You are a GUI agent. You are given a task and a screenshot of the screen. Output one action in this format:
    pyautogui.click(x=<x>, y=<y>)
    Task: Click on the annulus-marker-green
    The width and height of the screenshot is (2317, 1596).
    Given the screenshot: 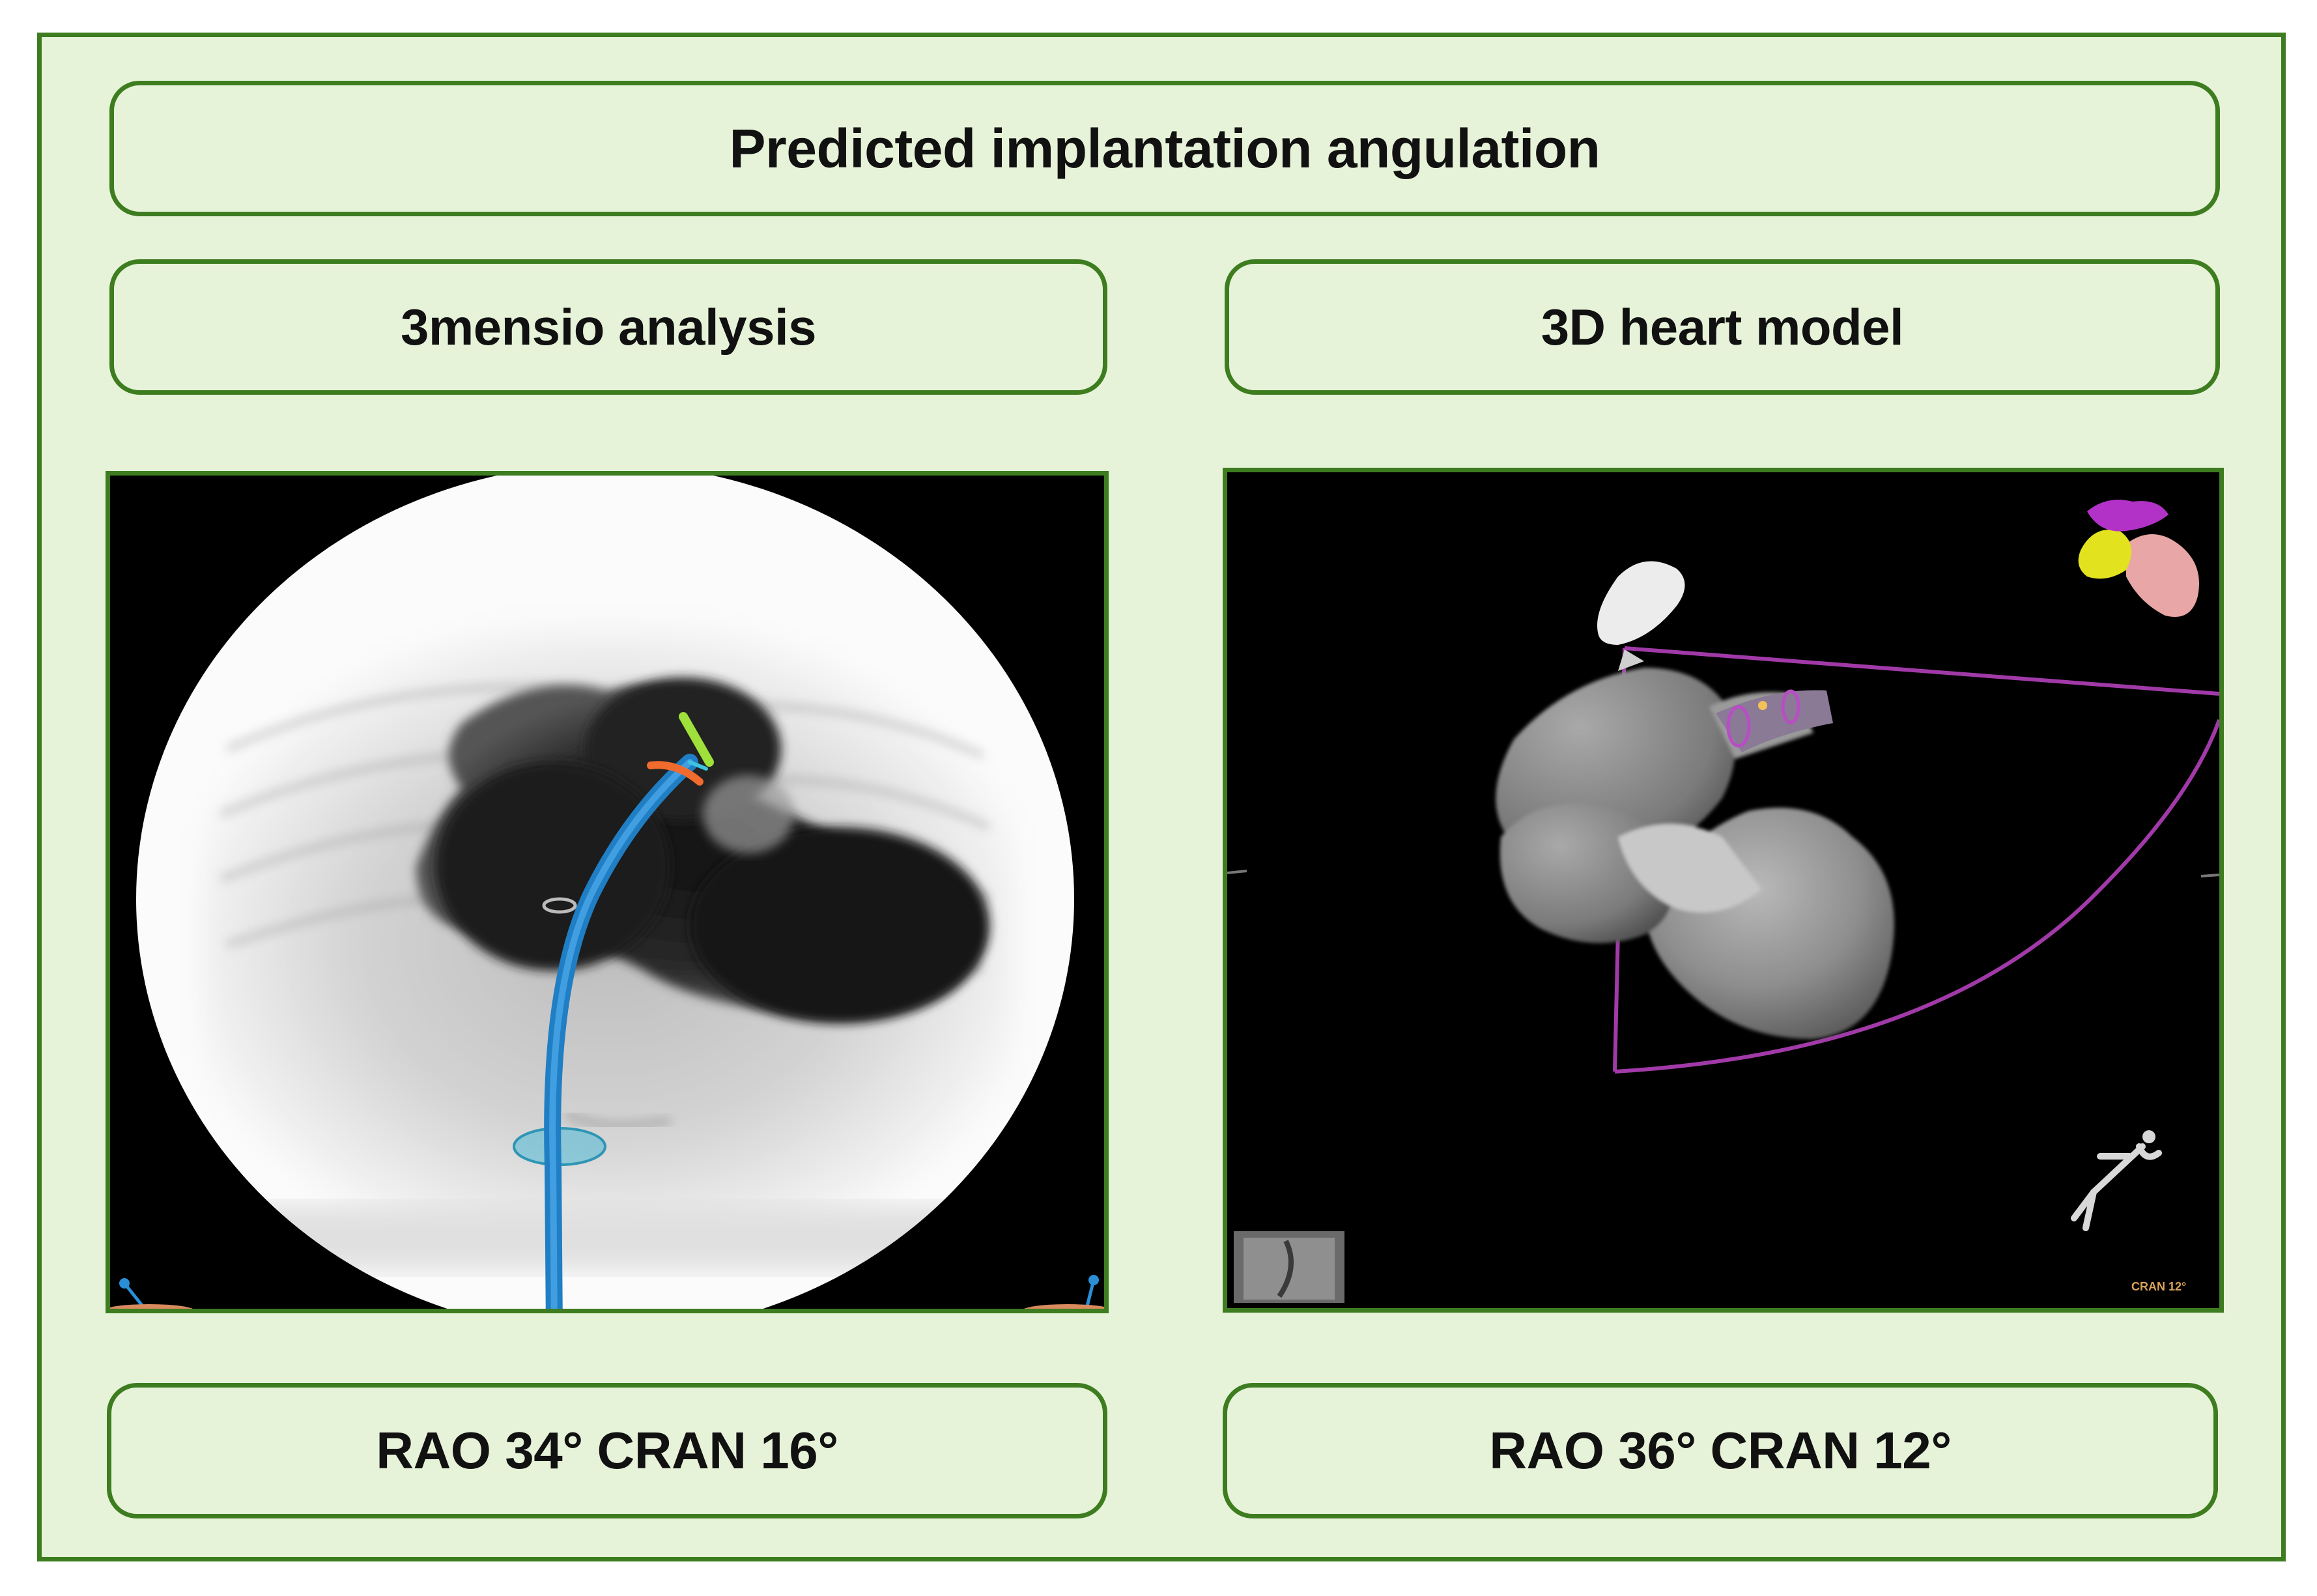 What is the action you would take?
    pyautogui.click(x=696, y=740)
    